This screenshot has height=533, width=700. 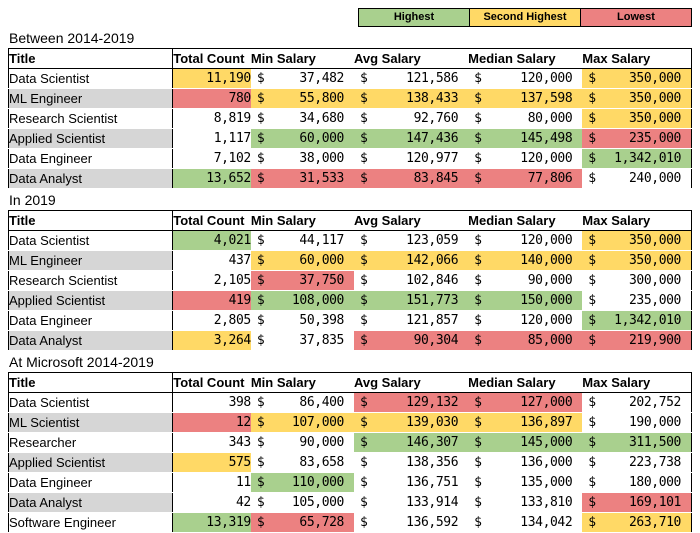 I want to click on avg-salary-cell: $139,030, so click(x=411, y=422).